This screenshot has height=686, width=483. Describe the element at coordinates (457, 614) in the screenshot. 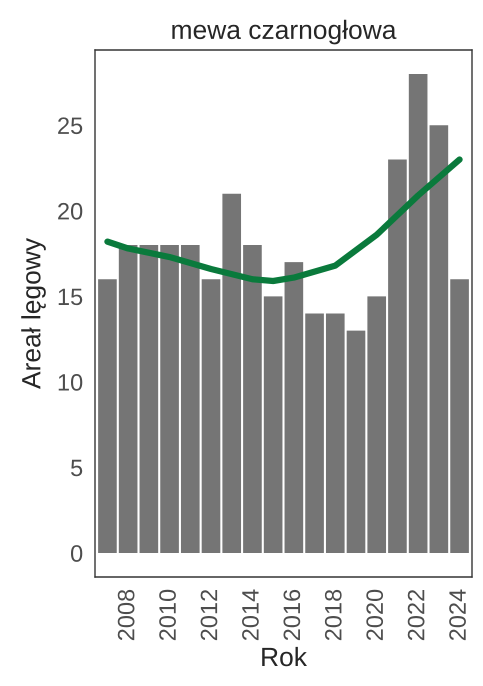

I see `x-tick-label: 2024` at that location.